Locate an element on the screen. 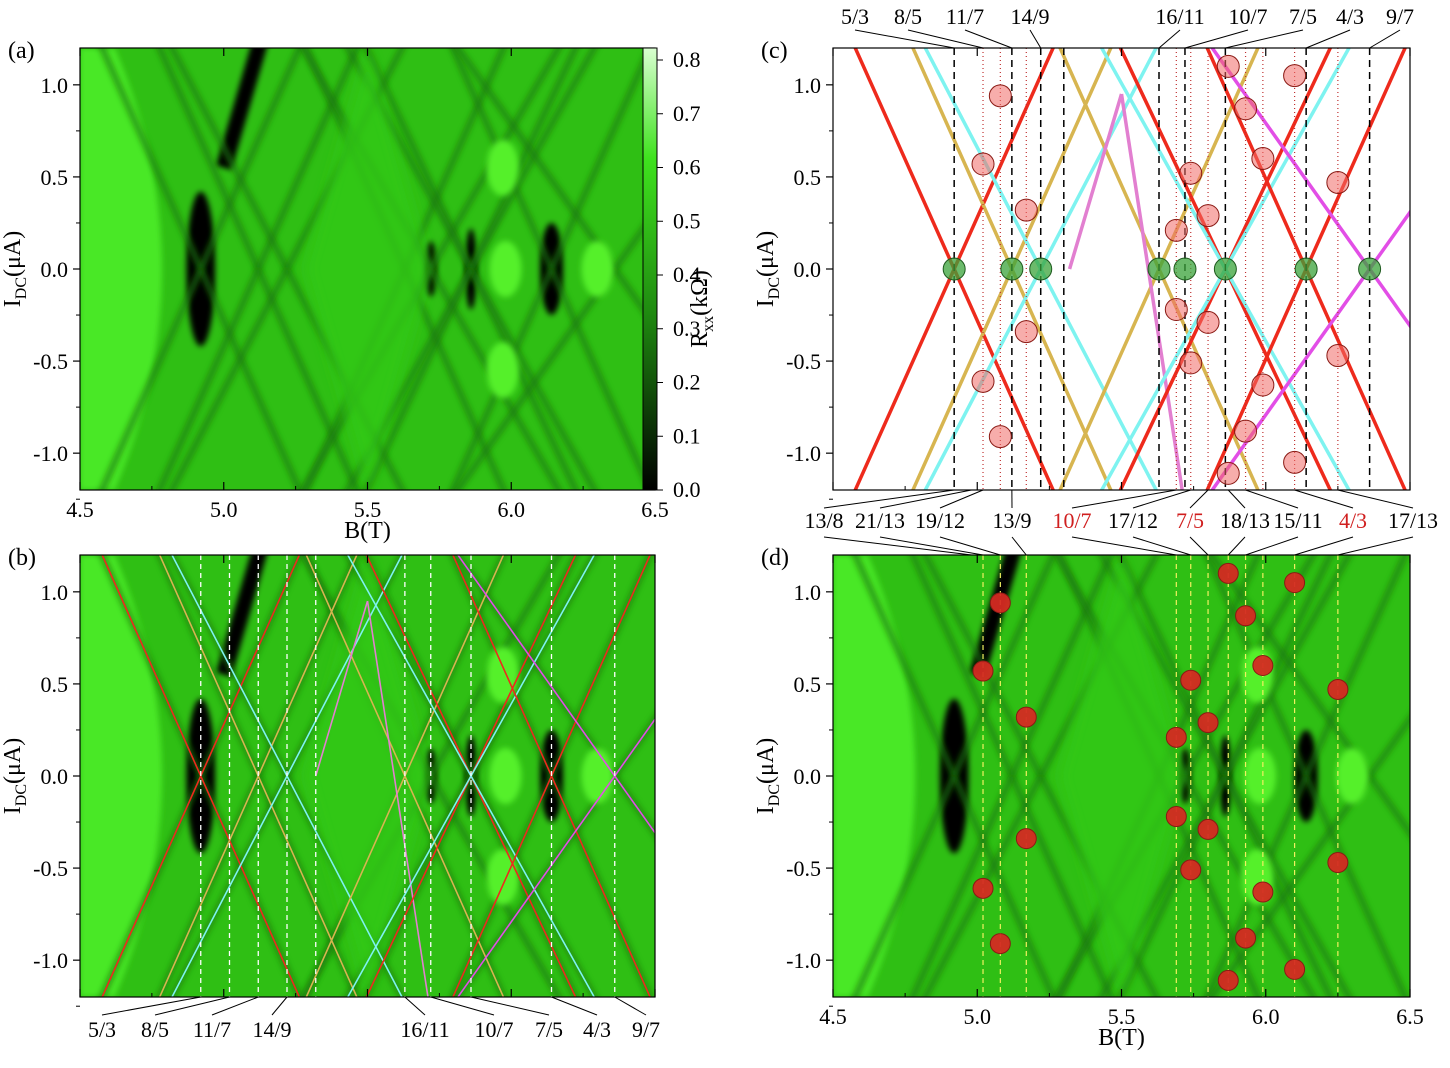 This screenshot has height=1068, width=1450. y-tick-label: 1.0 is located at coordinates (55, 85).